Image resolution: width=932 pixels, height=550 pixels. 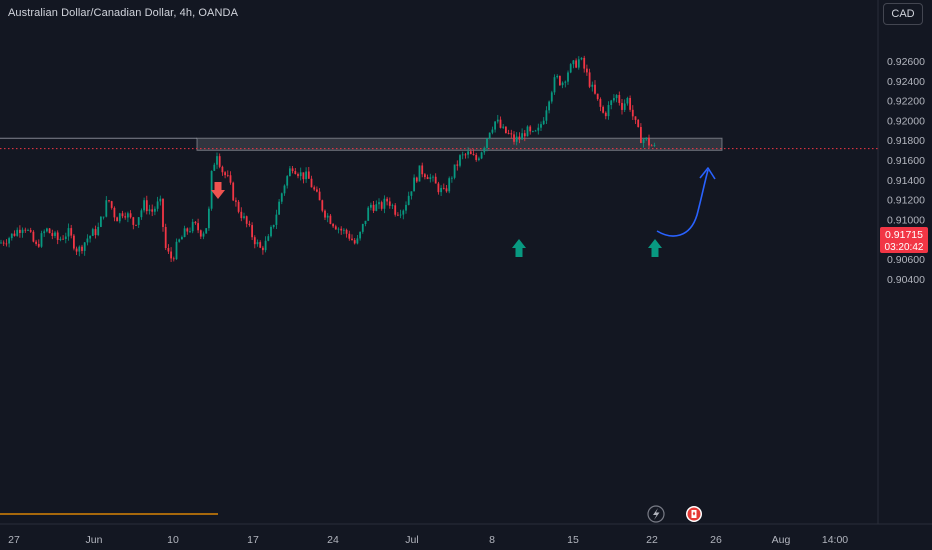 What do you see at coordinates (906, 121) in the screenshot?
I see `y-tick-label: 0.92000` at bounding box center [906, 121].